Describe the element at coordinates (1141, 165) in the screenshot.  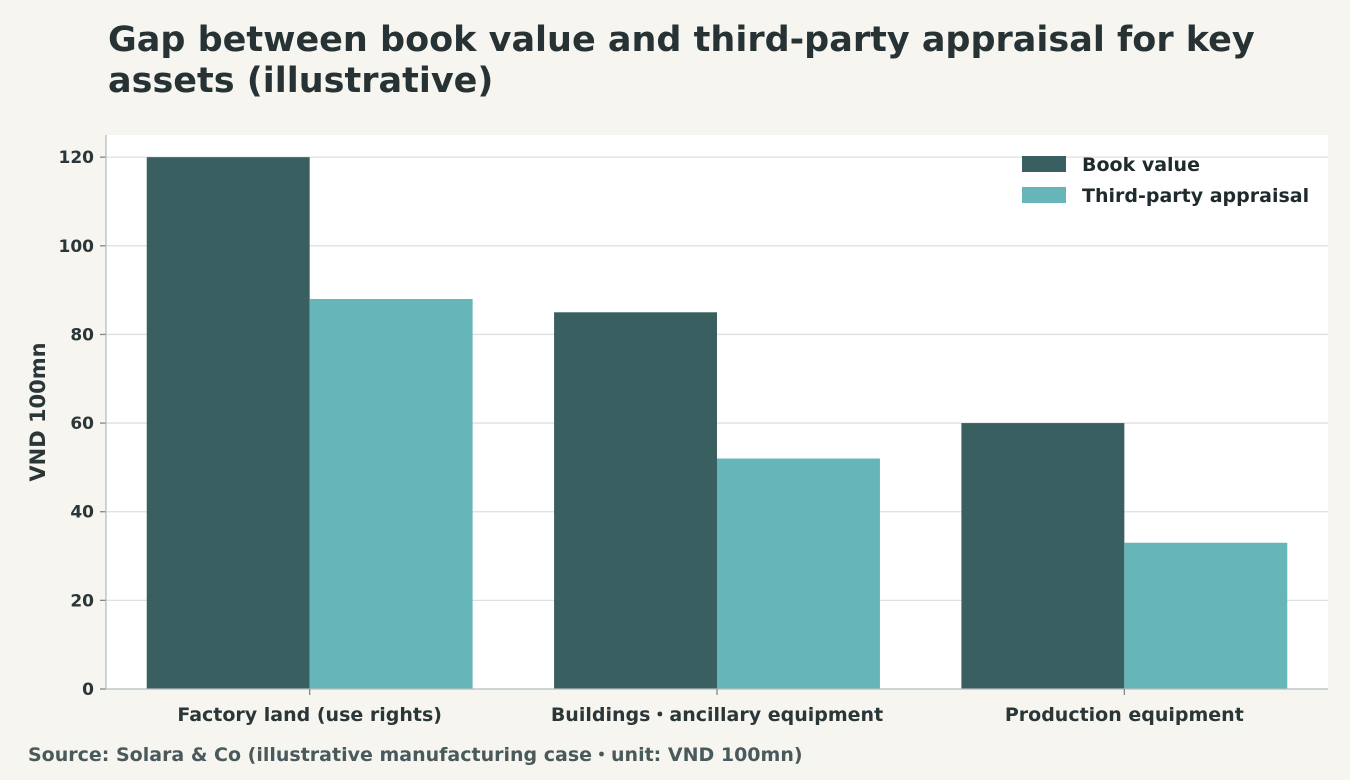
I see `legend-label: Book value` at that location.